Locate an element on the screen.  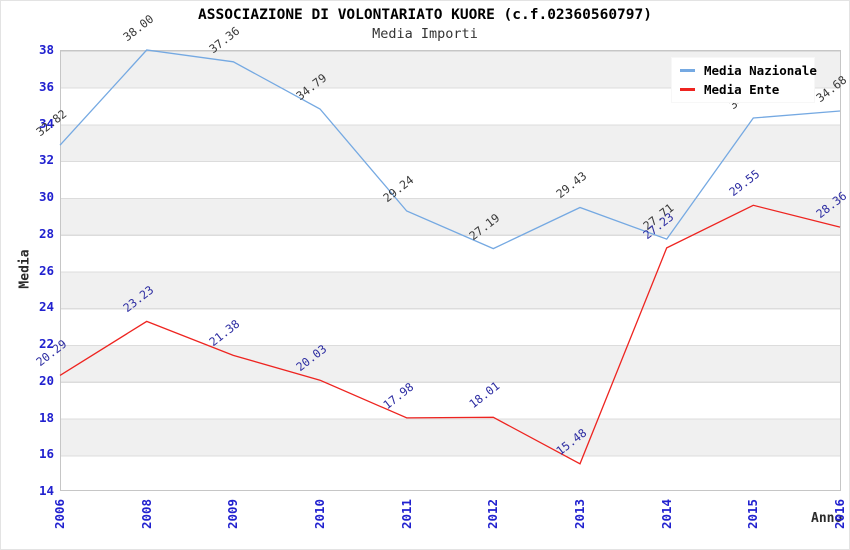
x-tick-label: 2006 is located at coordinates (59, 514).